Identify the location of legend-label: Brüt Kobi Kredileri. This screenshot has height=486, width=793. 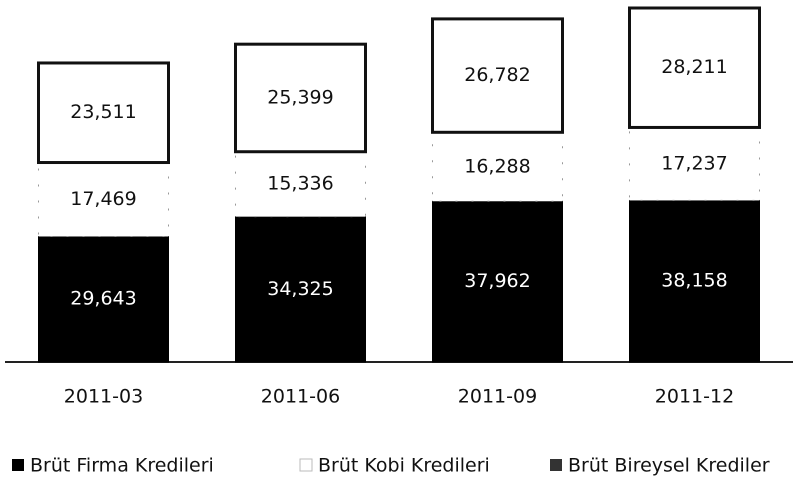
(404, 466).